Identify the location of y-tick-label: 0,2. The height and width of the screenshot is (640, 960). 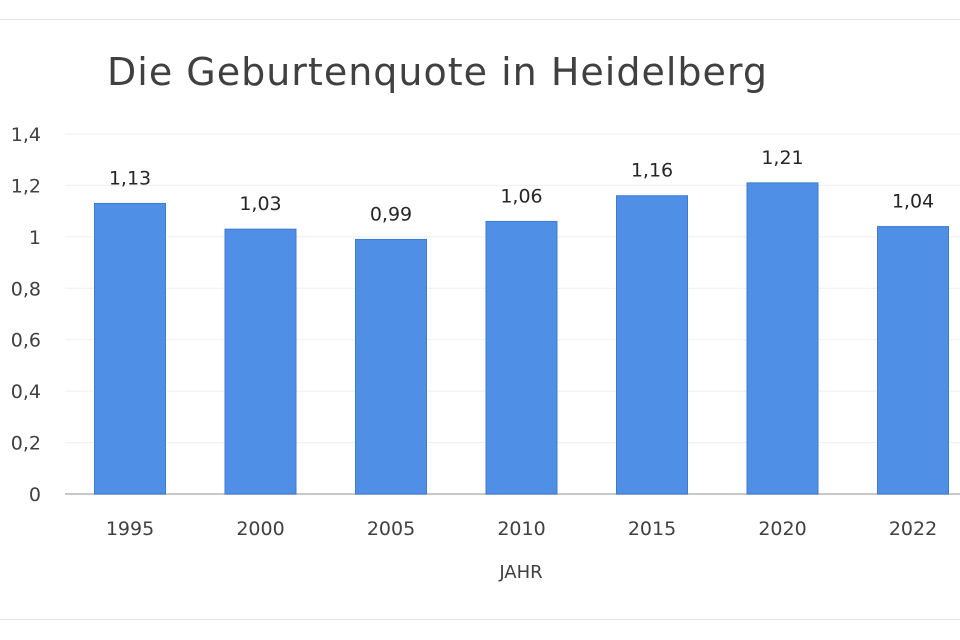
(26, 444).